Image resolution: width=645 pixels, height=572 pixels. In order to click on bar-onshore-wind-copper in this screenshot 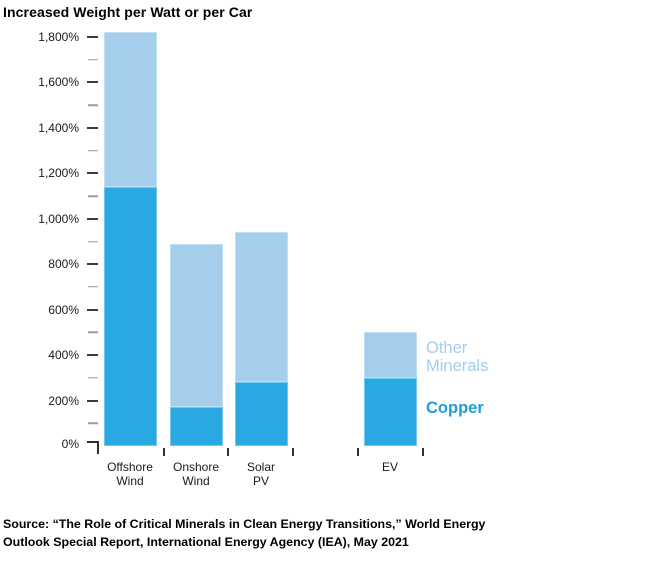, I will do `click(196, 426)`.